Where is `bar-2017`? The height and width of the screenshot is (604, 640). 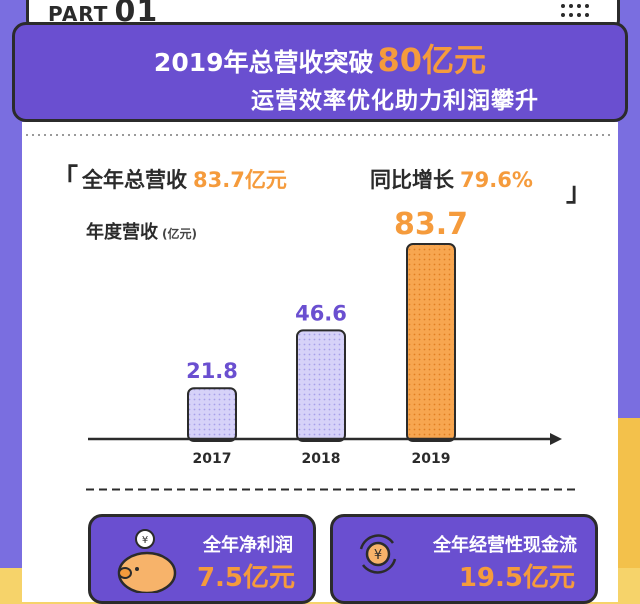
bar-2017 is located at coordinates (212, 414).